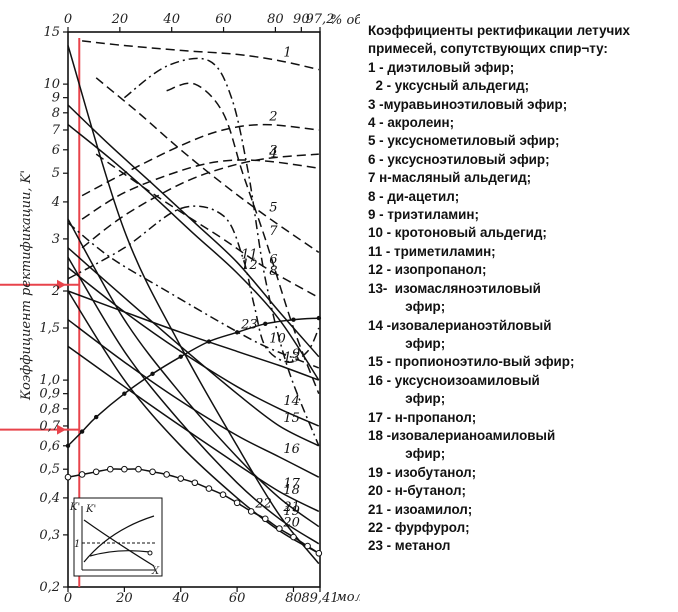 This screenshot has width=678, height=612. What do you see at coordinates (150, 553) in the screenshot?
I see `inset-marker` at bounding box center [150, 553].